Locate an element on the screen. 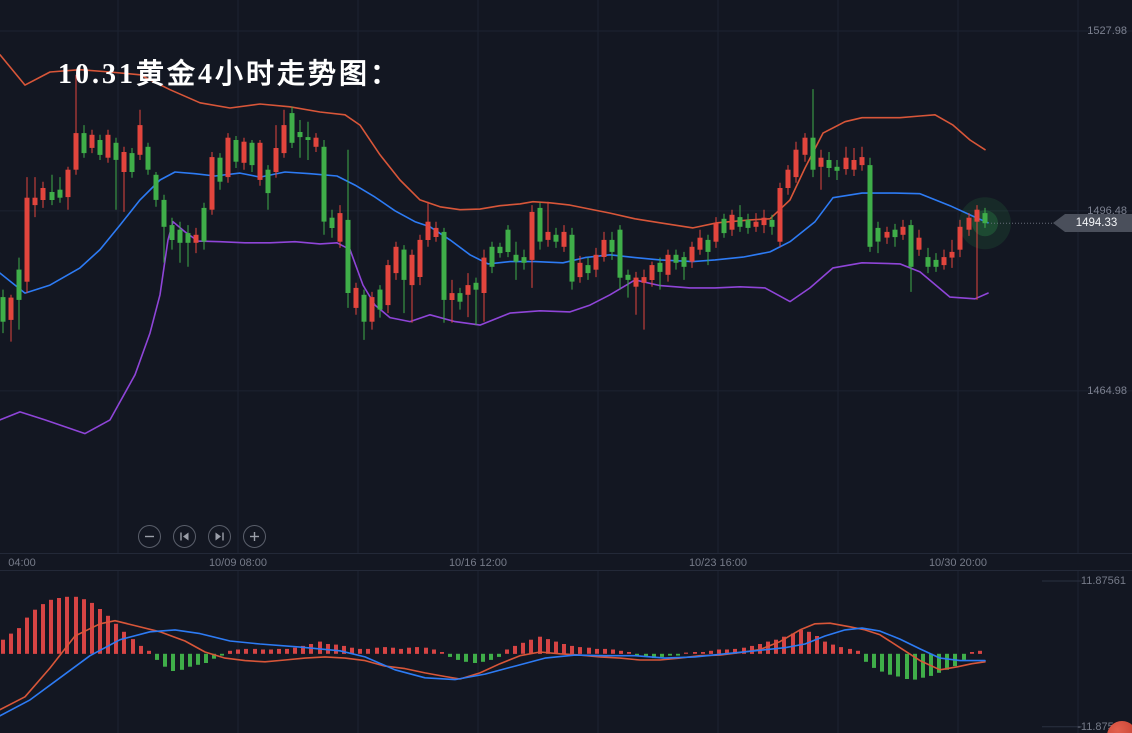  skip-to-end-button is located at coordinates (219, 536).